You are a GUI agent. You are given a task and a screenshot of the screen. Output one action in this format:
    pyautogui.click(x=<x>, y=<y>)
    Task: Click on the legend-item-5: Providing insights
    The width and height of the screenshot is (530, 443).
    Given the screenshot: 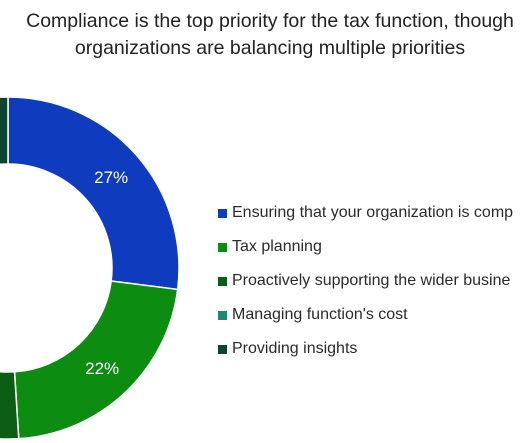 What is the action you would take?
    pyautogui.click(x=365, y=349)
    